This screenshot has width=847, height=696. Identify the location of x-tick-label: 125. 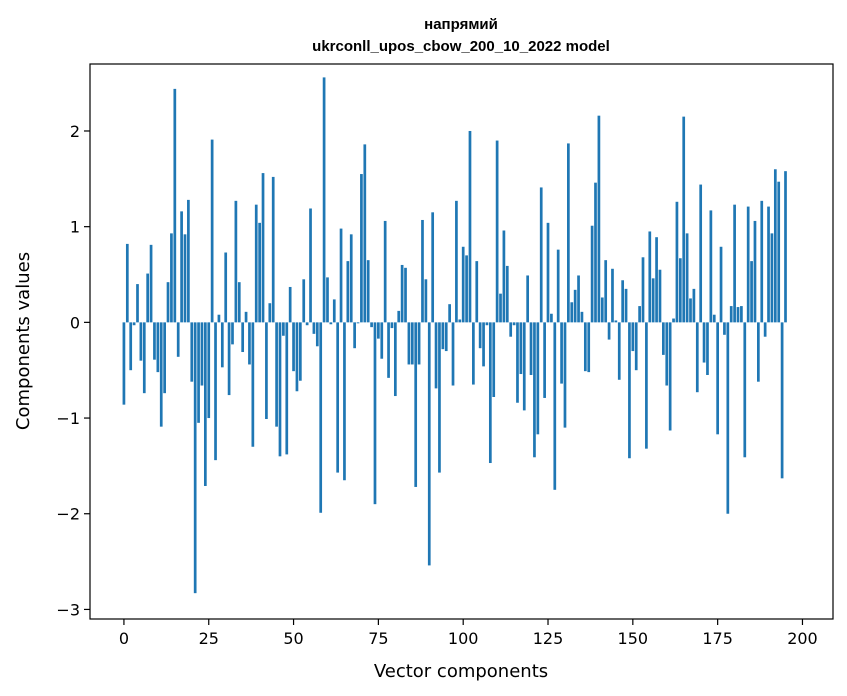
(548, 638).